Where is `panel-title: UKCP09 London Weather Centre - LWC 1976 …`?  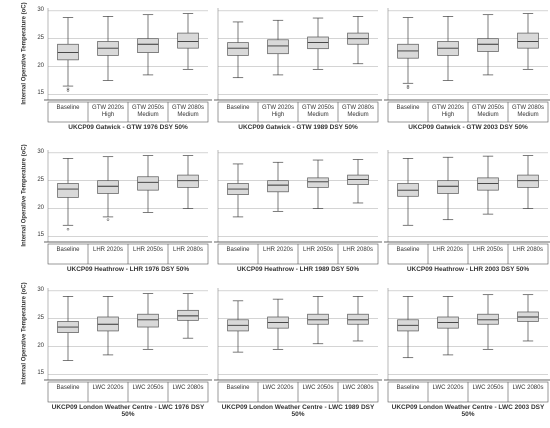
panel-title: UKCP09 London Weather Centre - LWC 1976 … is located at coordinates (128, 411).